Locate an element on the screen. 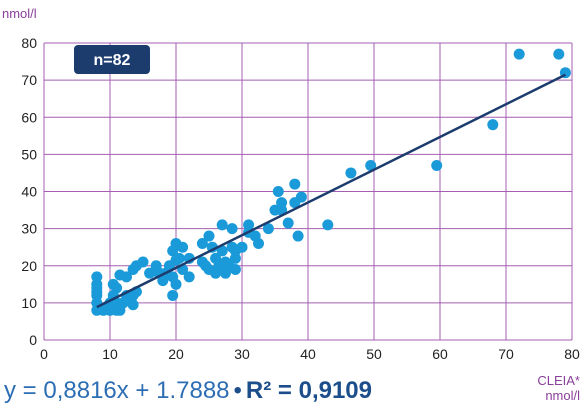  y-tick-label: 20 is located at coordinates (29, 266).